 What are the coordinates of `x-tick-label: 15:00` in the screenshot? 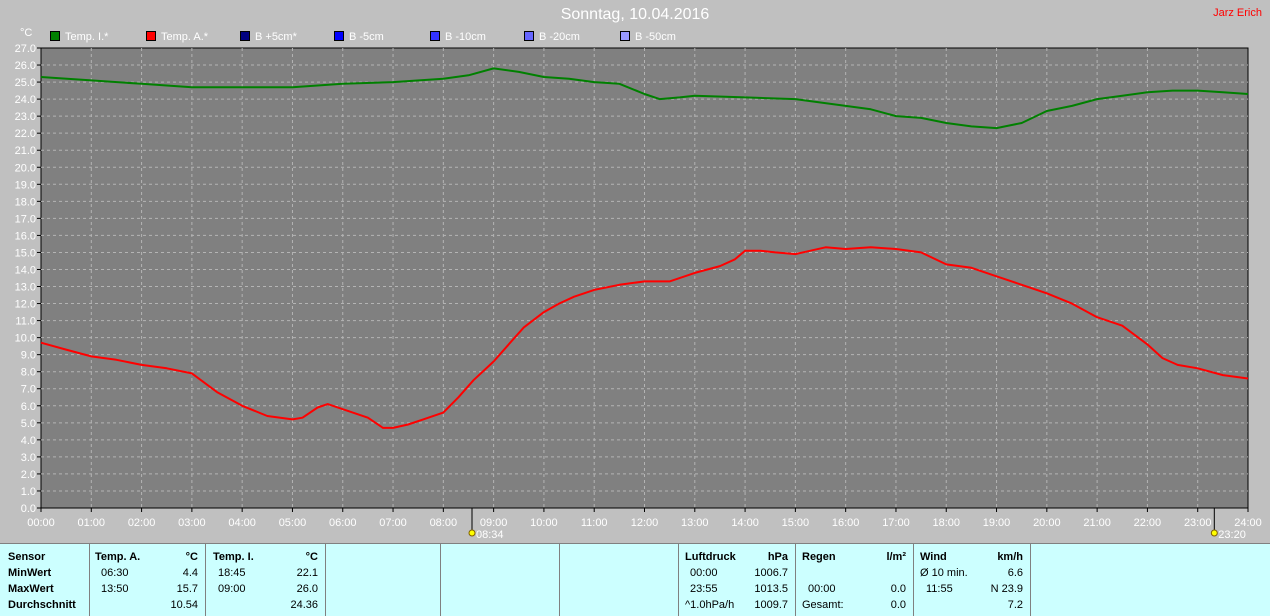 It's located at (796, 523).